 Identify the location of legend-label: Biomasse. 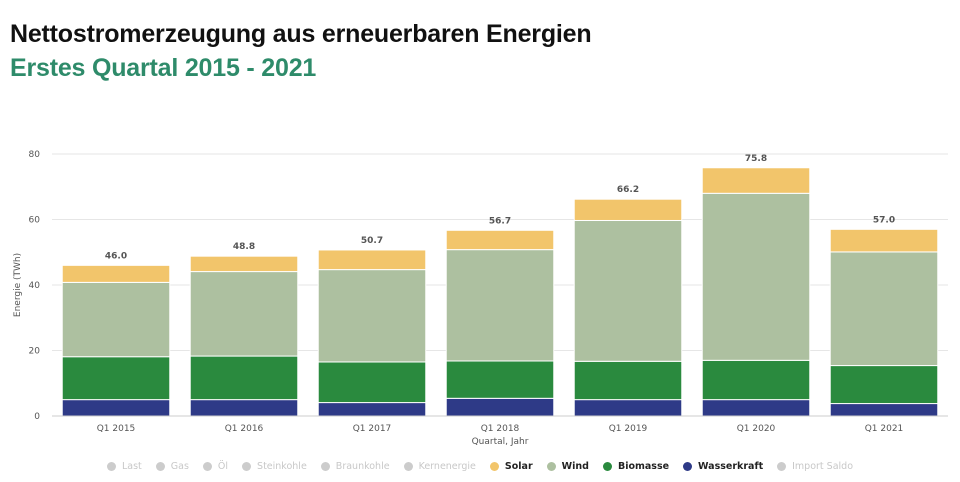
(643, 466).